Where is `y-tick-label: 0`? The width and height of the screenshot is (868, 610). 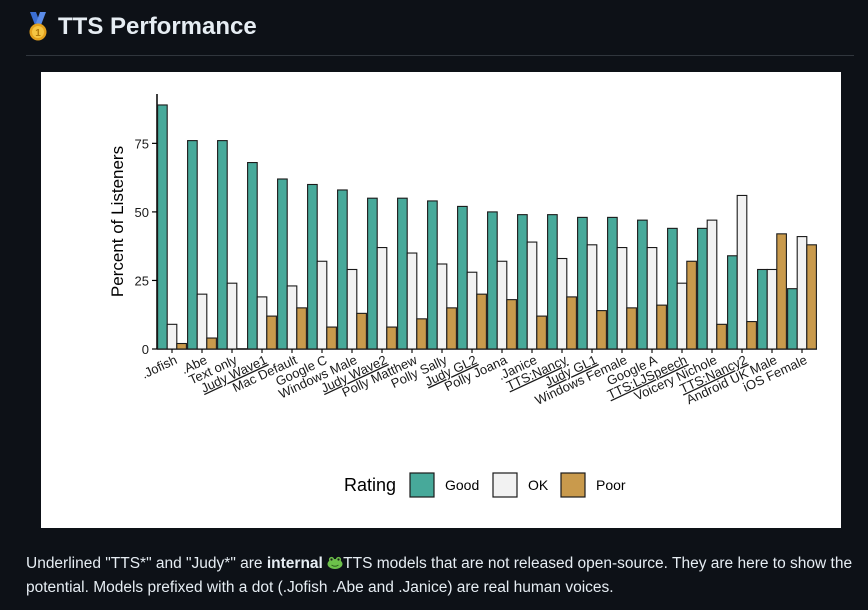 y-tick-label: 0 is located at coordinates (145, 349).